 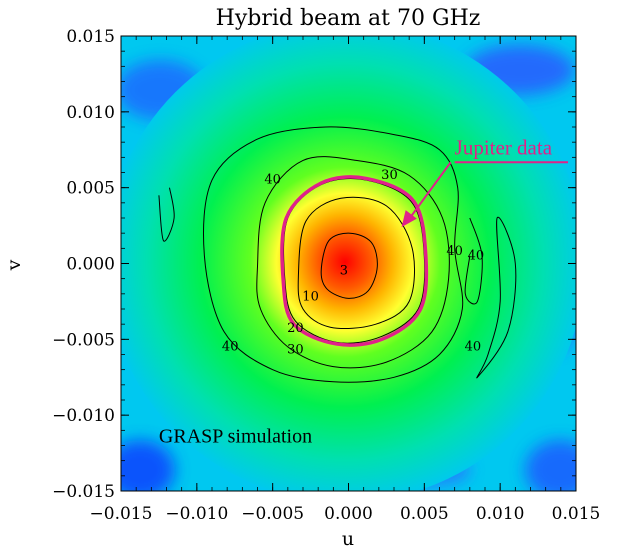 I want to click on x-tick-label: 0.010, so click(x=500, y=514).